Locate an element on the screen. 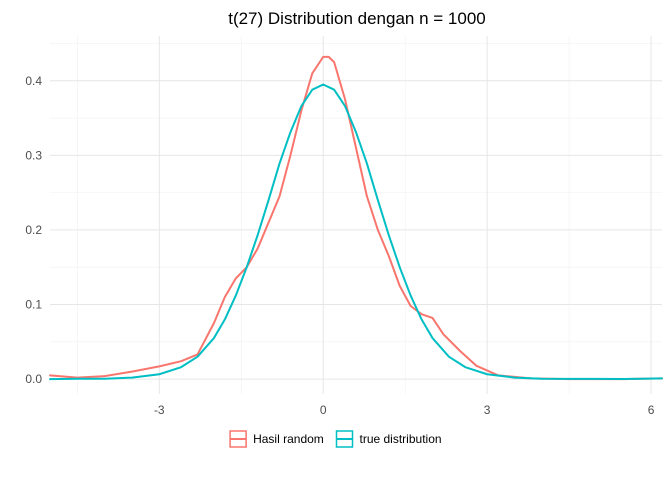 Image resolution: width=672 pixels, height=480 pixels. legend-item-1: true distribution is located at coordinates (388, 439).